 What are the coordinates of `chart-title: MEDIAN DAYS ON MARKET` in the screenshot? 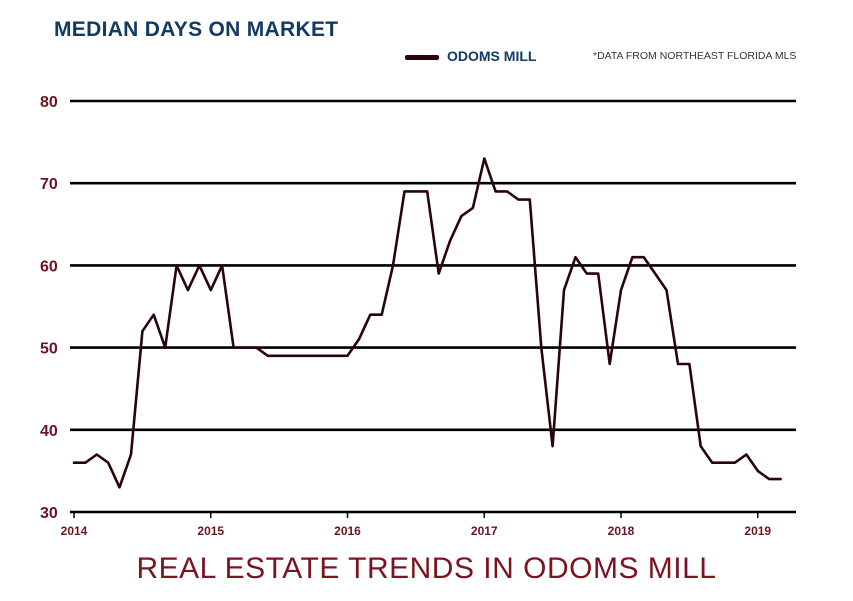 It's located at (196, 29).